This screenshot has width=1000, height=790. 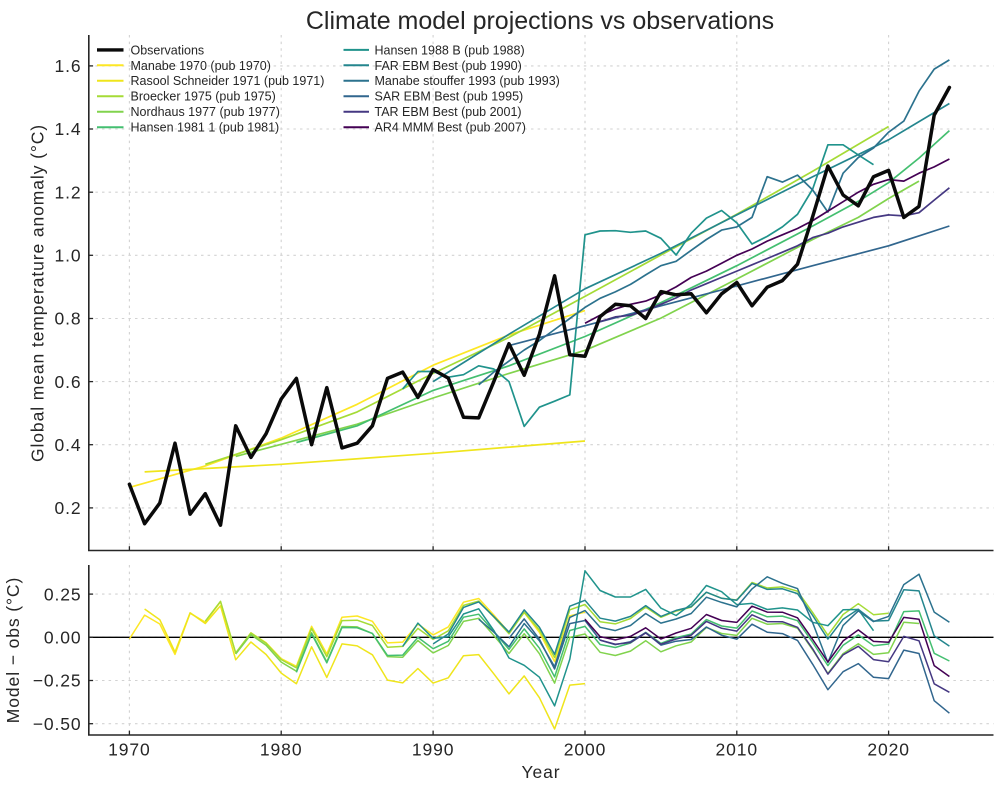 What do you see at coordinates (281, 750) in the screenshot?
I see `svg-text: 1980` at bounding box center [281, 750].